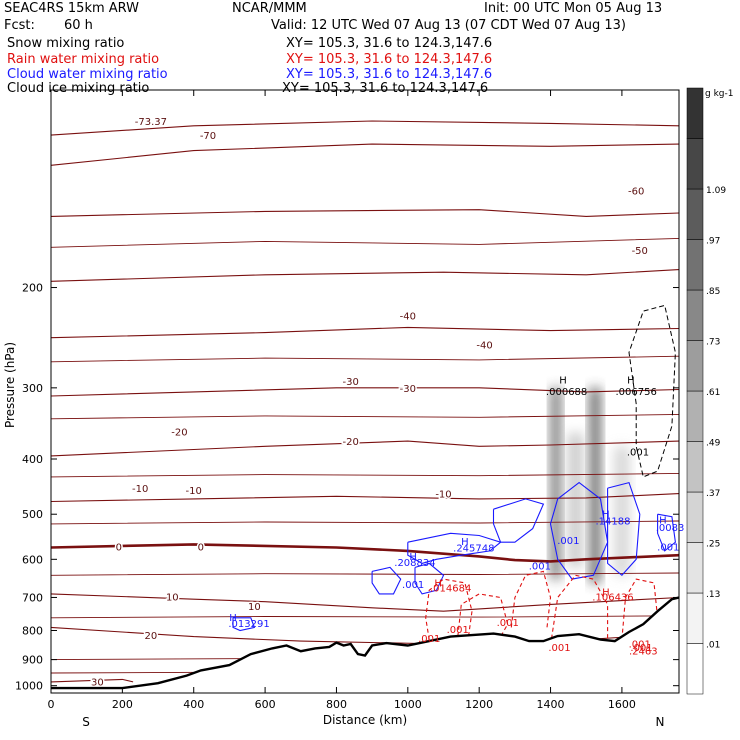 Image resolution: width=740 pixels, height=740 pixels. I want to click on terrain-fill, so click(365, 645).